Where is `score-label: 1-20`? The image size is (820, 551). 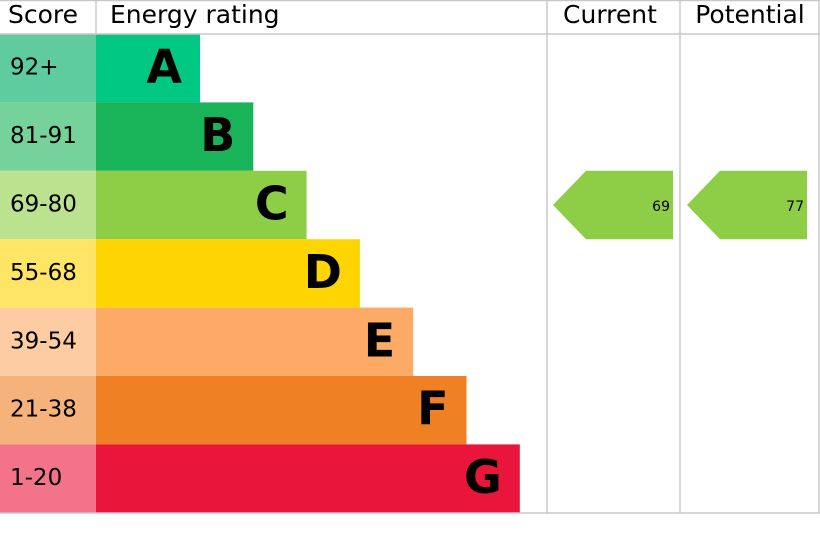
score-label: 1-20 is located at coordinates (36, 478).